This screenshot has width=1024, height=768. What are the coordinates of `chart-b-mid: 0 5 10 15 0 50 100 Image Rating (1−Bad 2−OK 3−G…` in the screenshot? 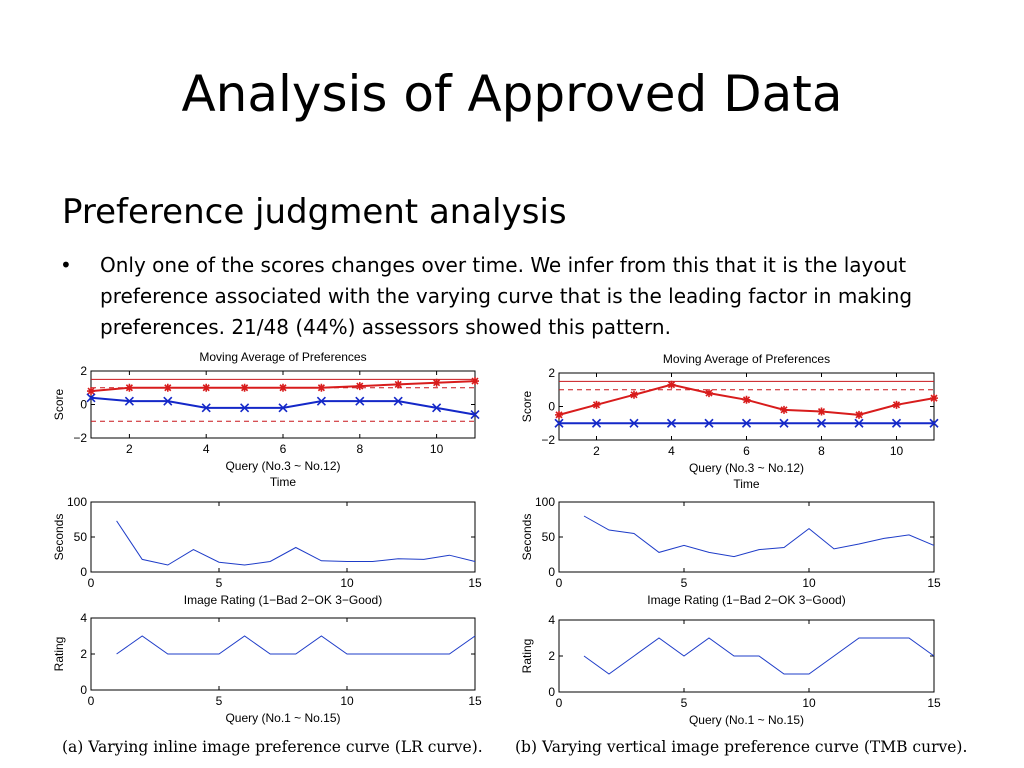 It's located at (730, 551).